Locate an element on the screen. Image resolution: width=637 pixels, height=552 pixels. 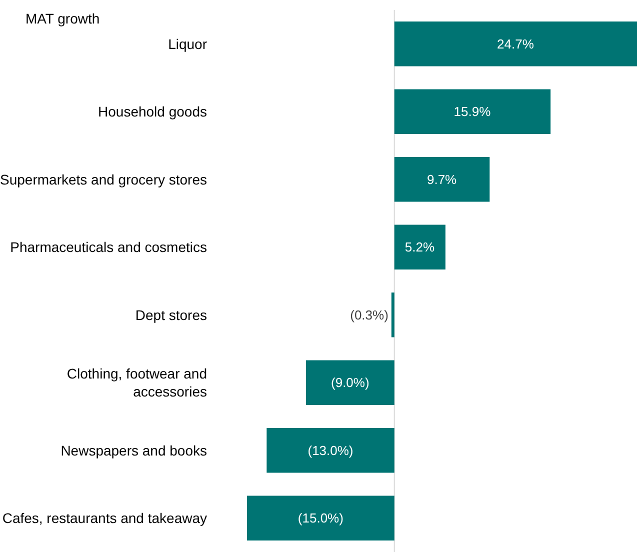
y-tick-label: Pharmaceuticals and cosmetics is located at coordinates (108, 247).